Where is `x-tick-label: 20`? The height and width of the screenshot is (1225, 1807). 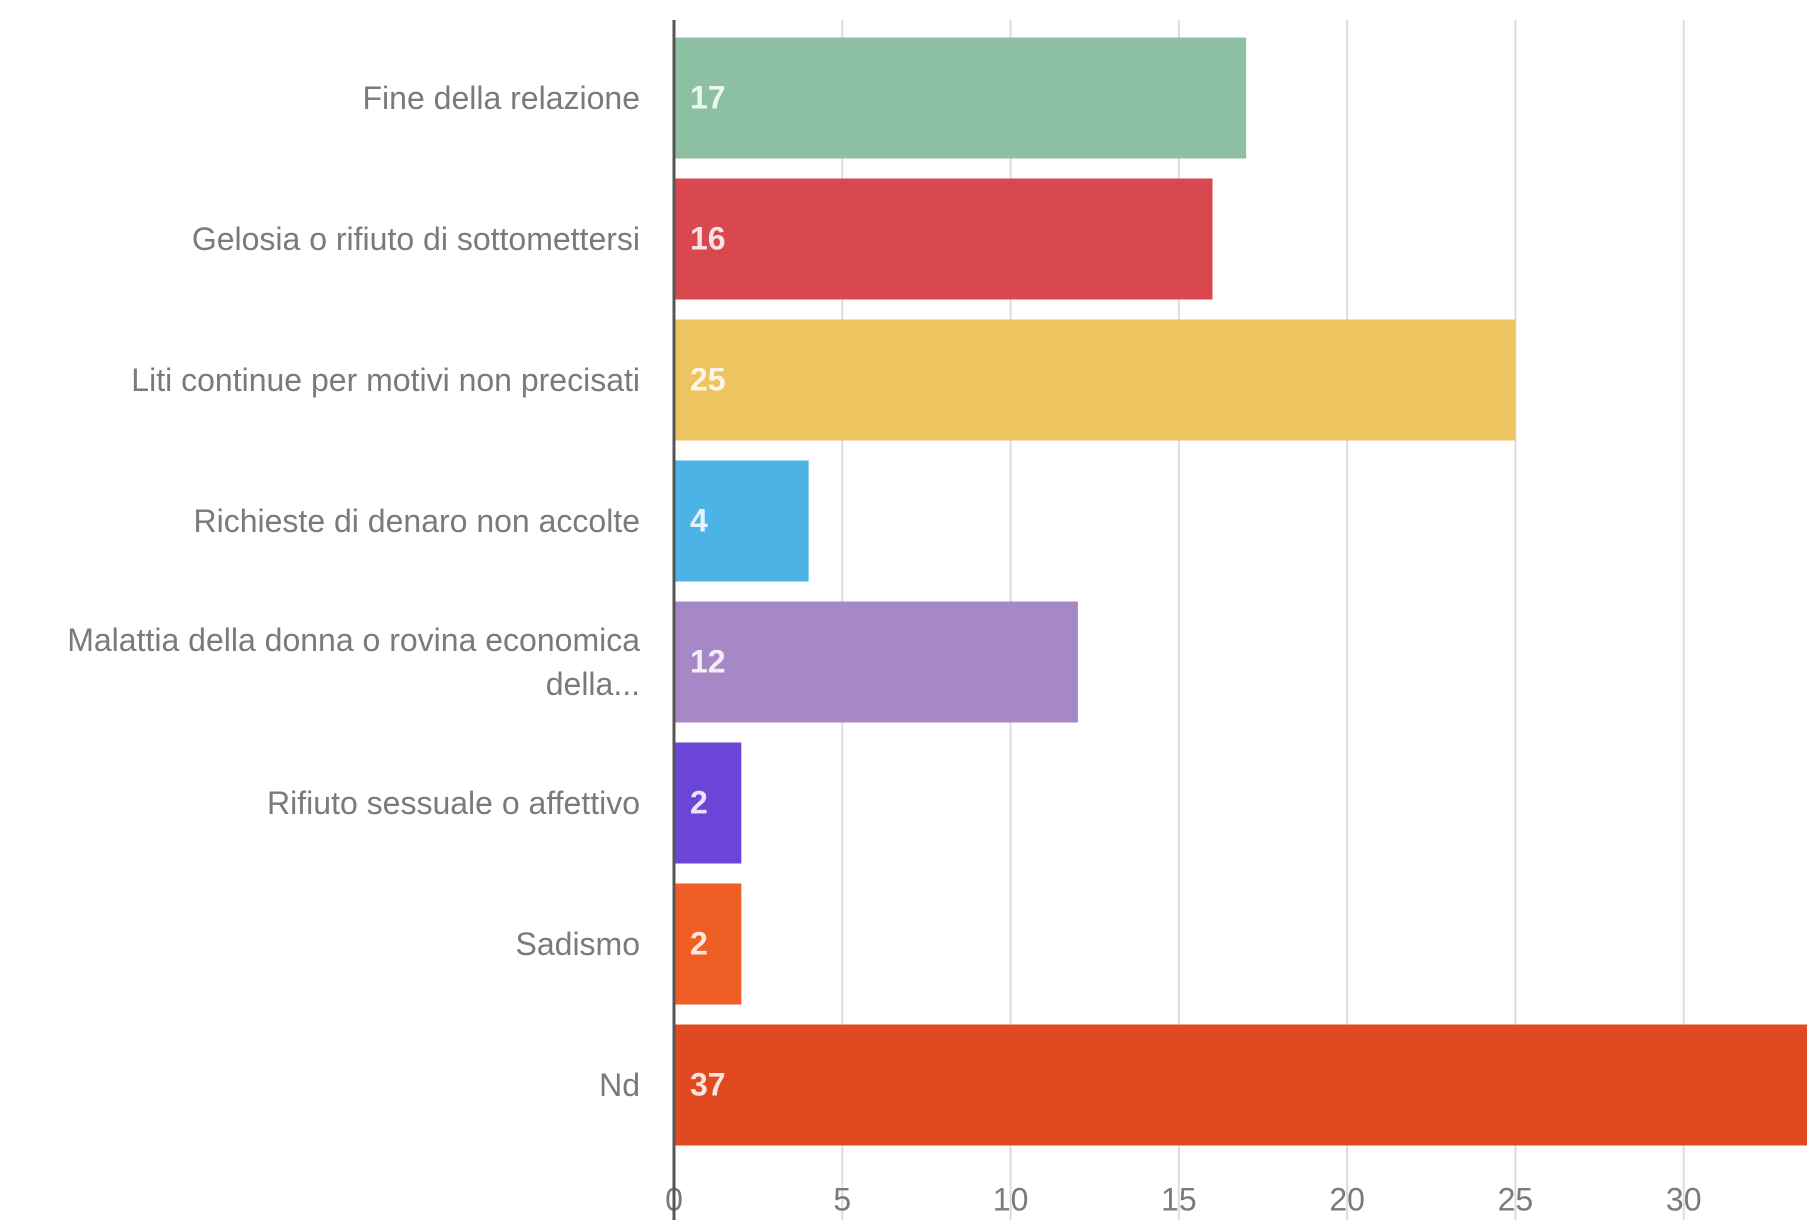
x-tick-label: 20 is located at coordinates (1347, 1199).